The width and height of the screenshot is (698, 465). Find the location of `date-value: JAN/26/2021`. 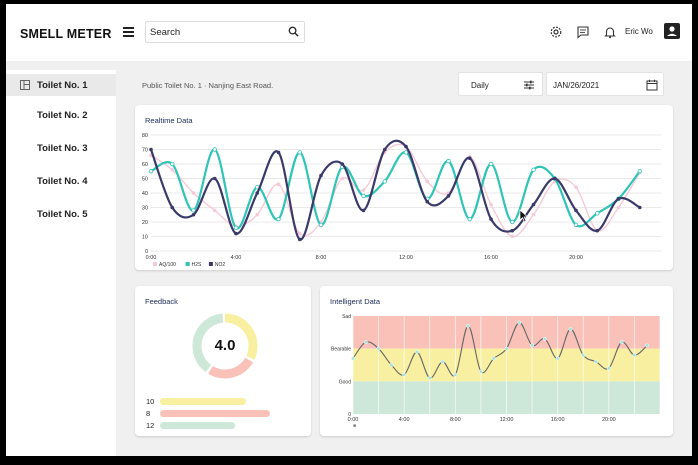

date-value: JAN/26/2021 is located at coordinates (576, 85).